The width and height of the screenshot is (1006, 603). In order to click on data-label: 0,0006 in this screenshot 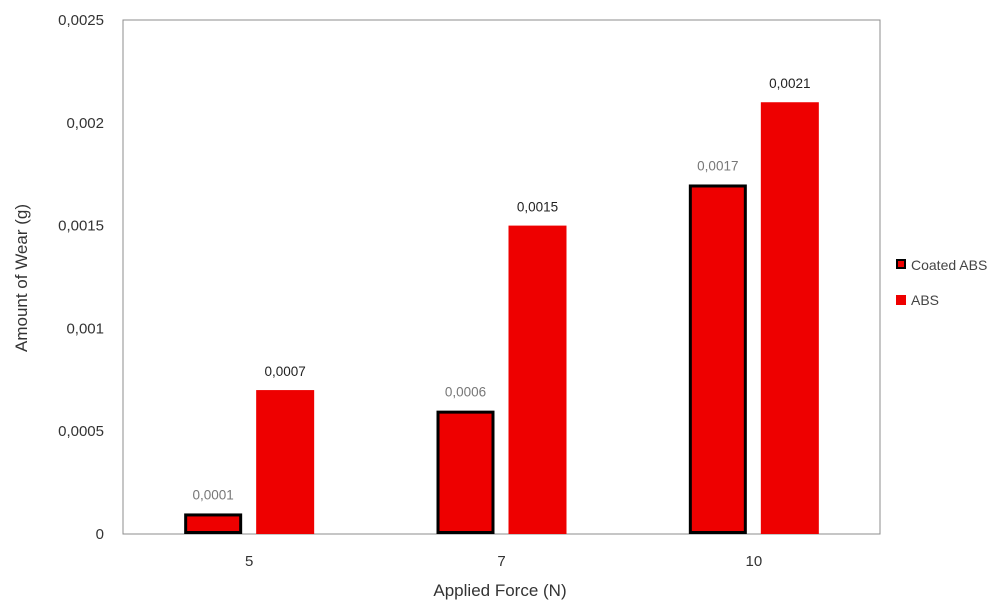, I will do `click(465, 392)`.